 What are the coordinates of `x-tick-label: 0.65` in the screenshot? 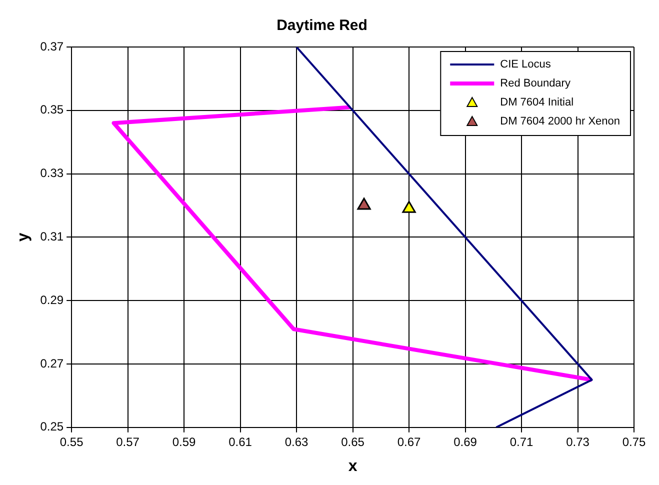 It's located at (353, 441).